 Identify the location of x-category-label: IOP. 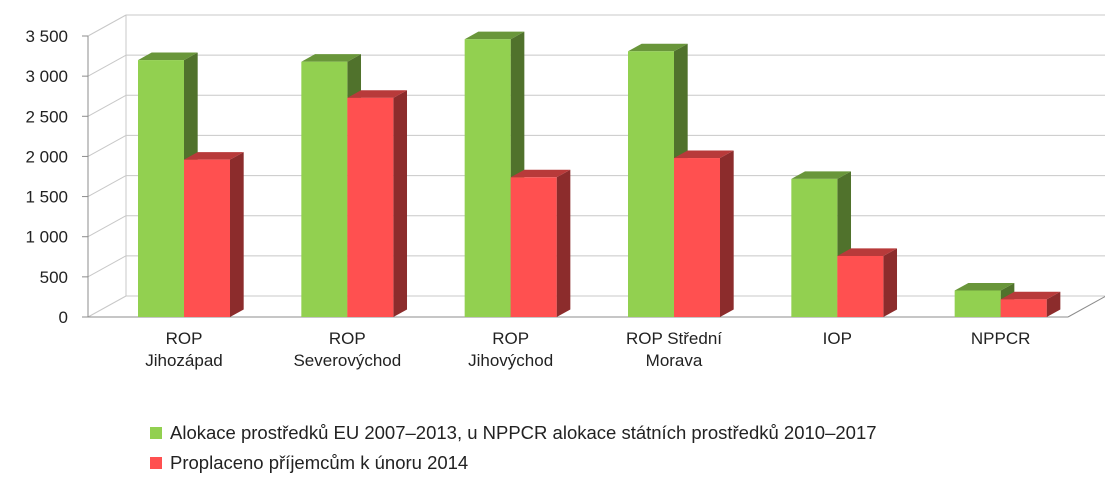
(837, 338).